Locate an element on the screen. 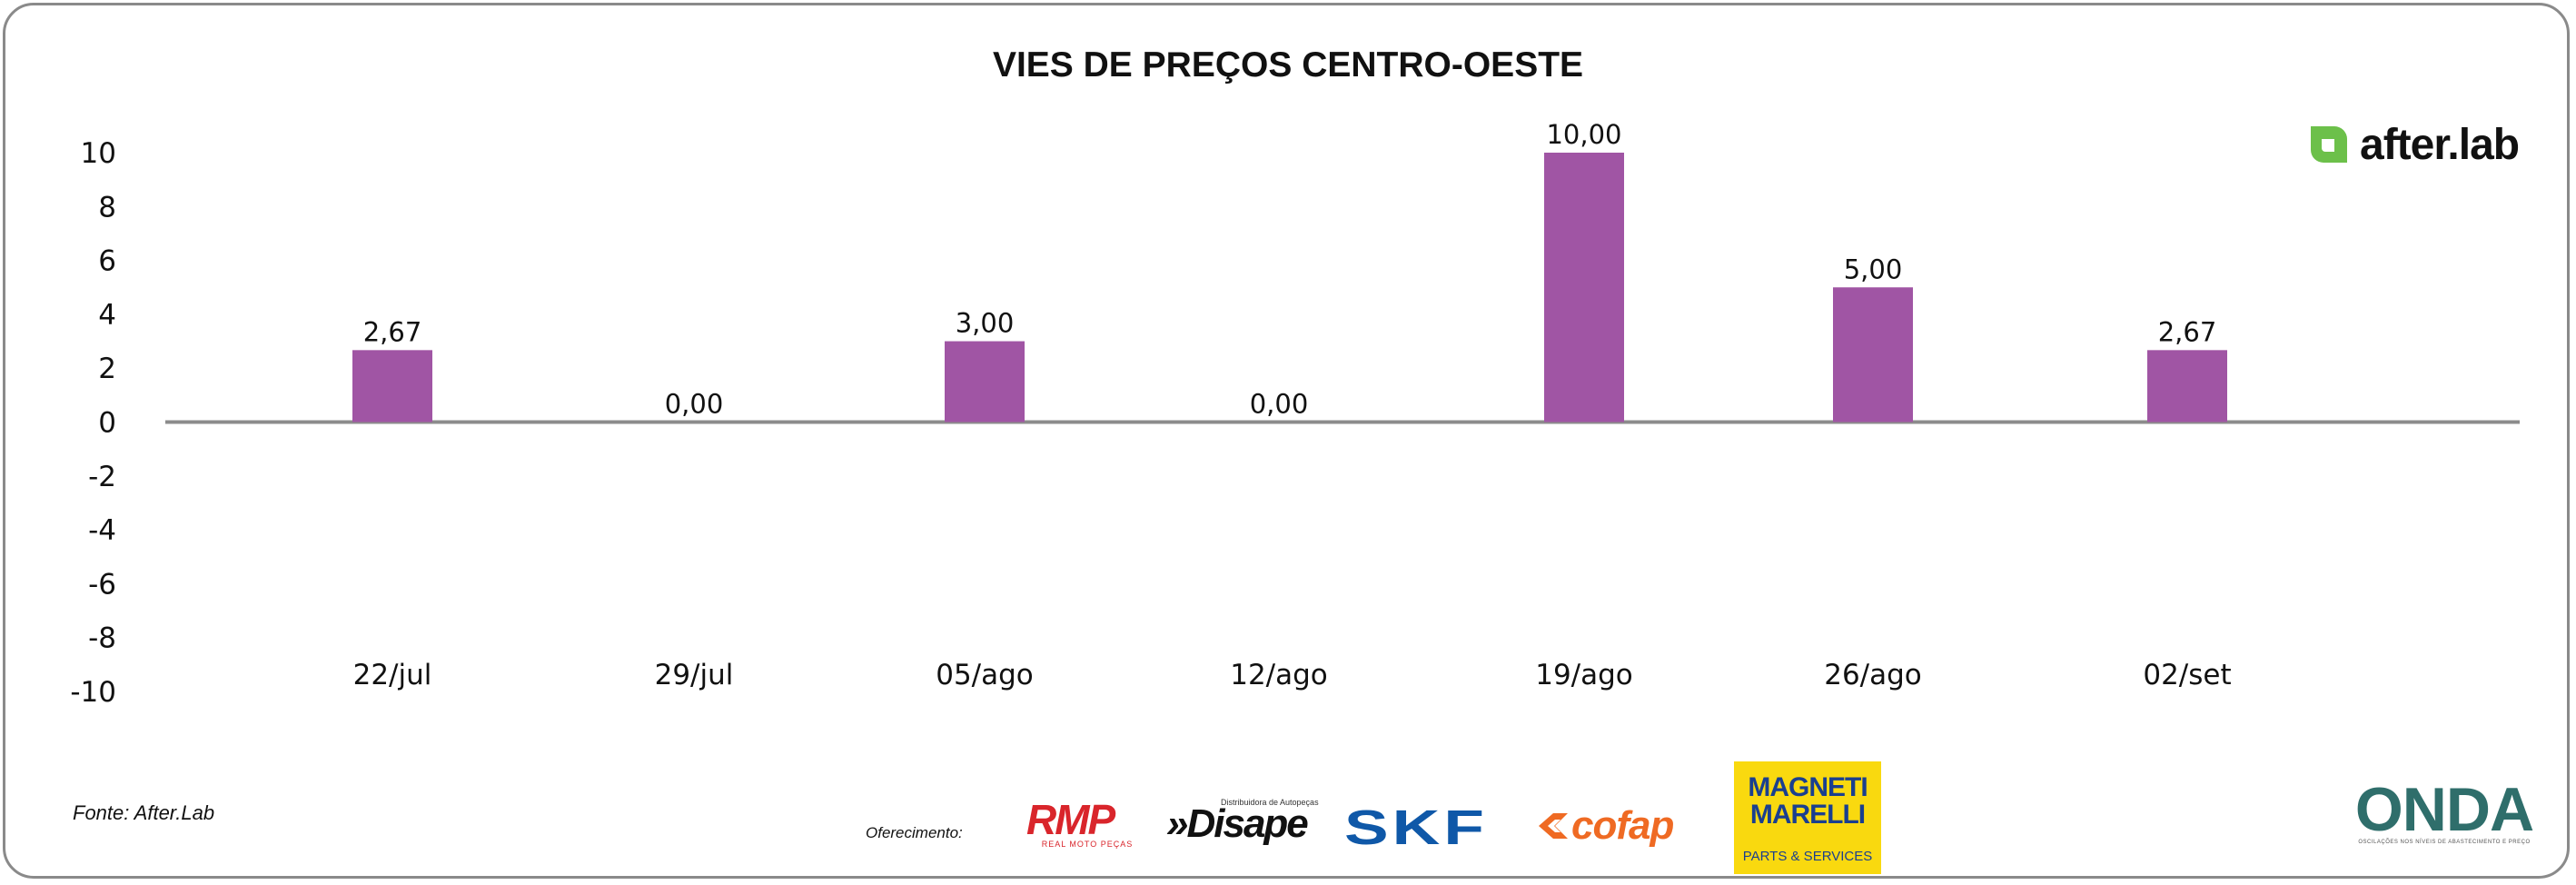 Image resolution: width=2576 pixels, height=885 pixels. cofap-logo: cofap is located at coordinates (1604, 826).